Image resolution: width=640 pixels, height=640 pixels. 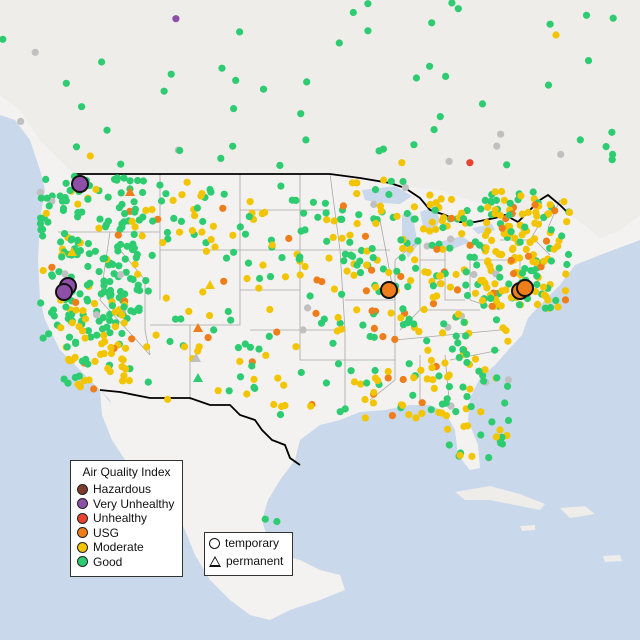 What do you see at coordinates (255, 561) in the screenshot?
I see `legend-label: permanent` at bounding box center [255, 561].